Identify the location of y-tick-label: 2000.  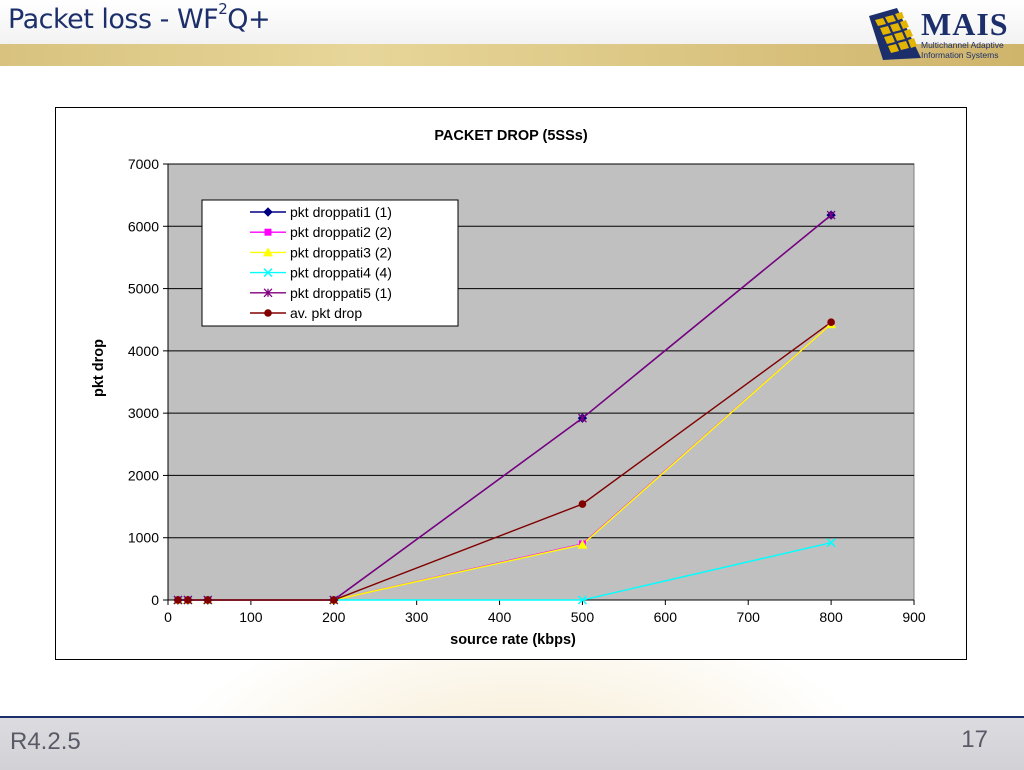
(143, 475).